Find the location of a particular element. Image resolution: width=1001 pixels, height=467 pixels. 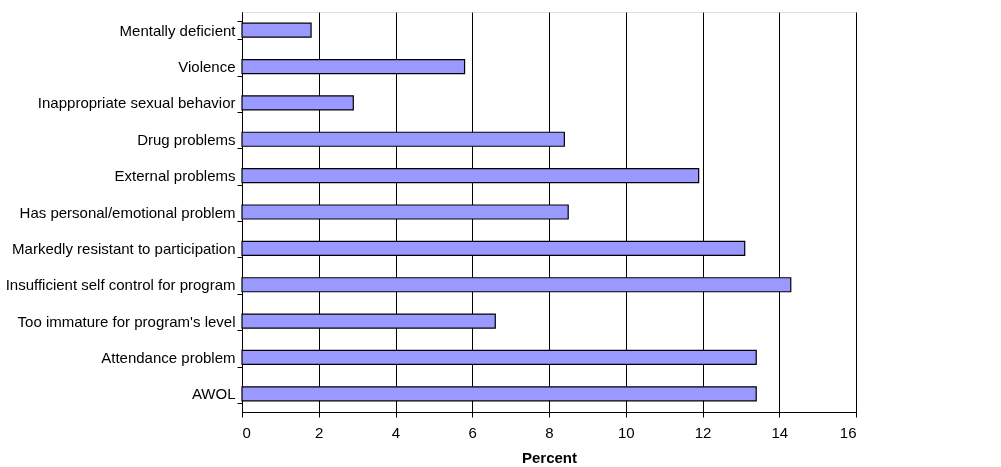

y-tick-label: External problems is located at coordinates (175, 176).